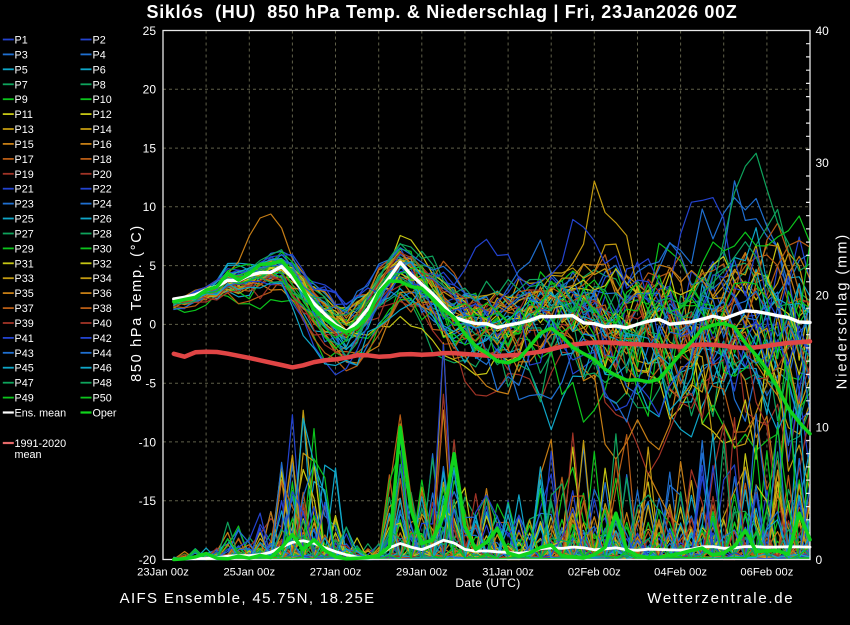 The image size is (850, 625). What do you see at coordinates (102, 279) in the screenshot?
I see `svg-text: P34` at bounding box center [102, 279].